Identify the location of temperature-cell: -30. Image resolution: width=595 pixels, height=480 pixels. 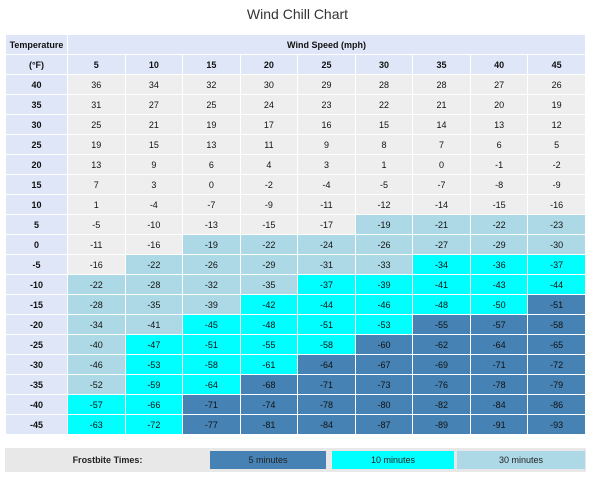
(36, 364).